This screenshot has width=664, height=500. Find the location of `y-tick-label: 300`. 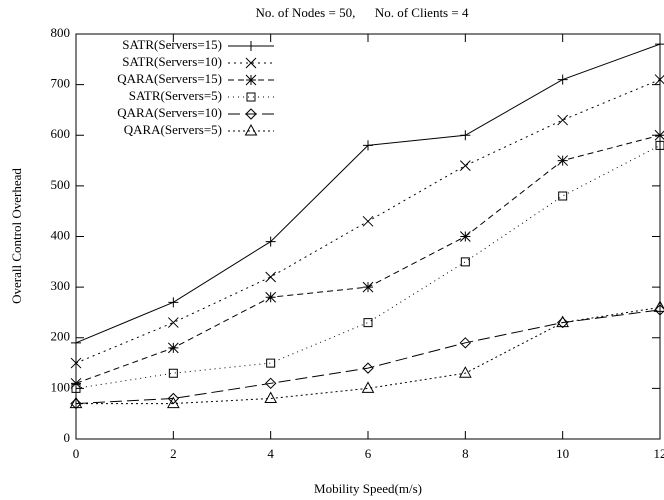

y-tick-label: 300 is located at coordinates (61, 285).